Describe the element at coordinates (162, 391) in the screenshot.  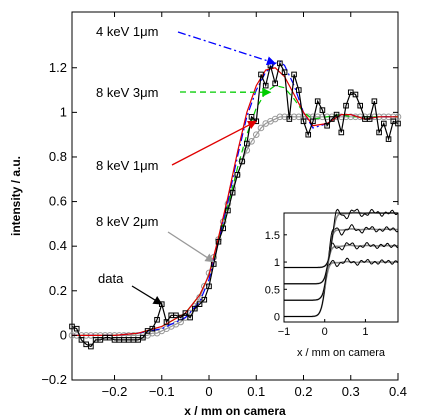
I see `x-tick-label: −0.1` at that location.